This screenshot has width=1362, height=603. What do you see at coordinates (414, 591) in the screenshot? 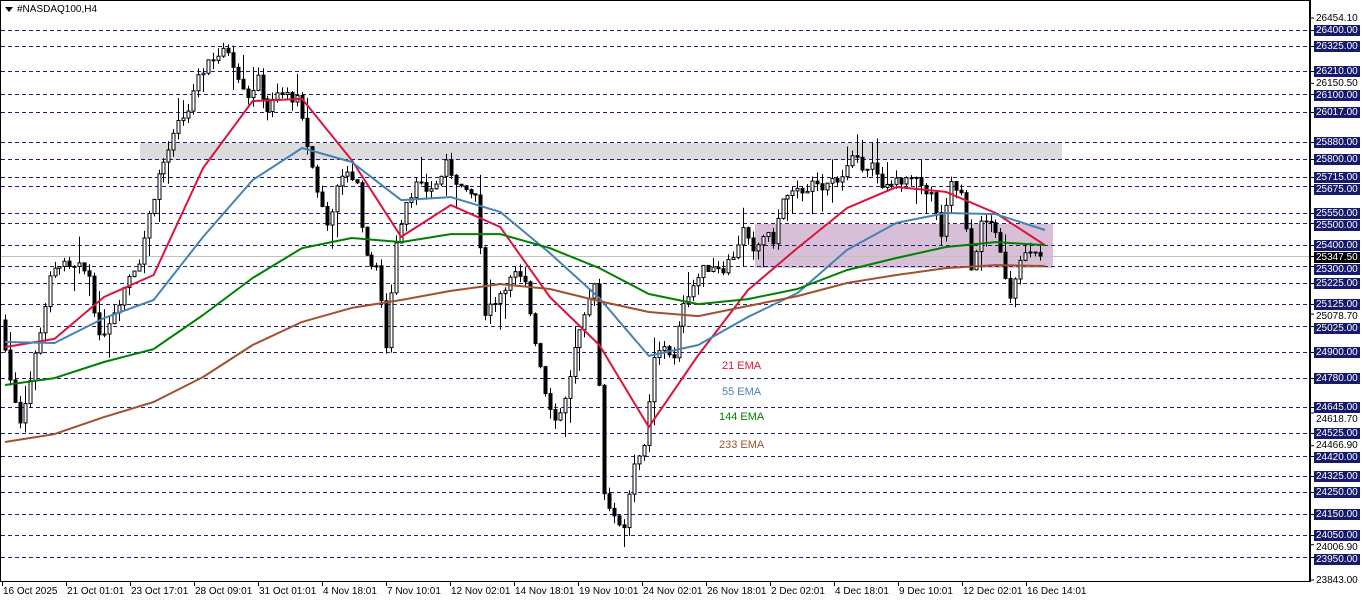
I see `time-axis-label: 7 Nov 10:01` at bounding box center [414, 591].